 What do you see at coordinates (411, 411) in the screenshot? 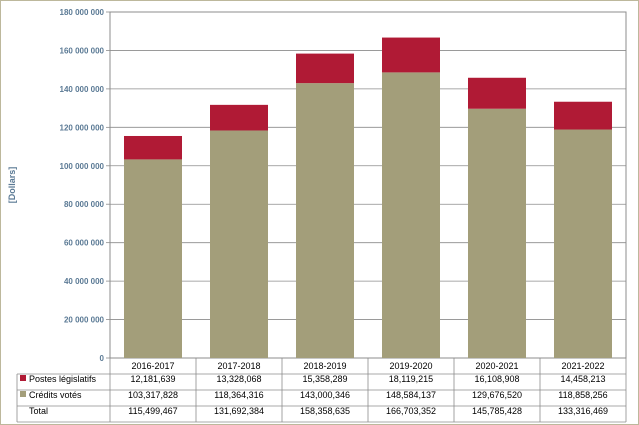
I see `total-label: 166,703,352` at bounding box center [411, 411].